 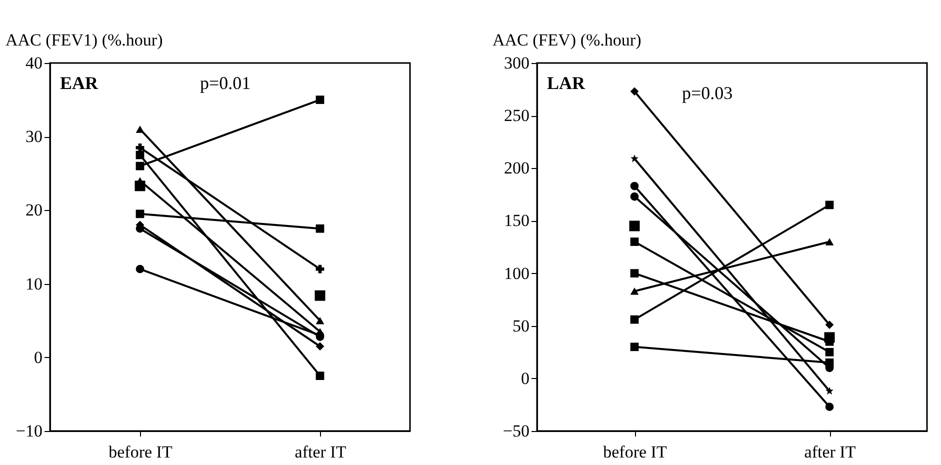 I want to click on annotation: EAR, so click(x=80, y=83).